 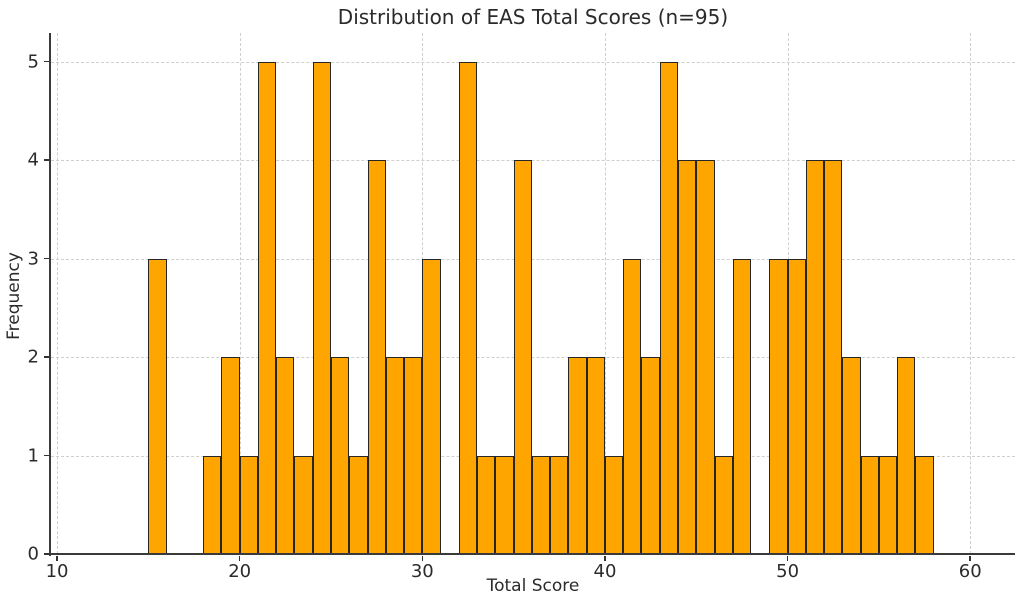 I want to click on x-tick-label: 50, so click(x=788, y=571).